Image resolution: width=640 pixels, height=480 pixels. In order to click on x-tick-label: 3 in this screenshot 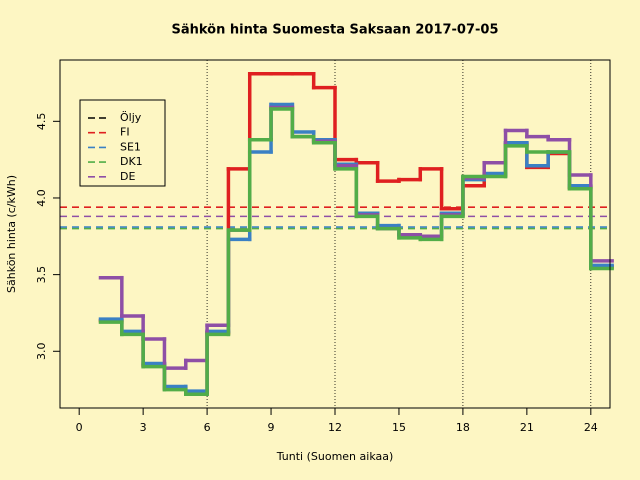, I will do `click(143, 427)`.